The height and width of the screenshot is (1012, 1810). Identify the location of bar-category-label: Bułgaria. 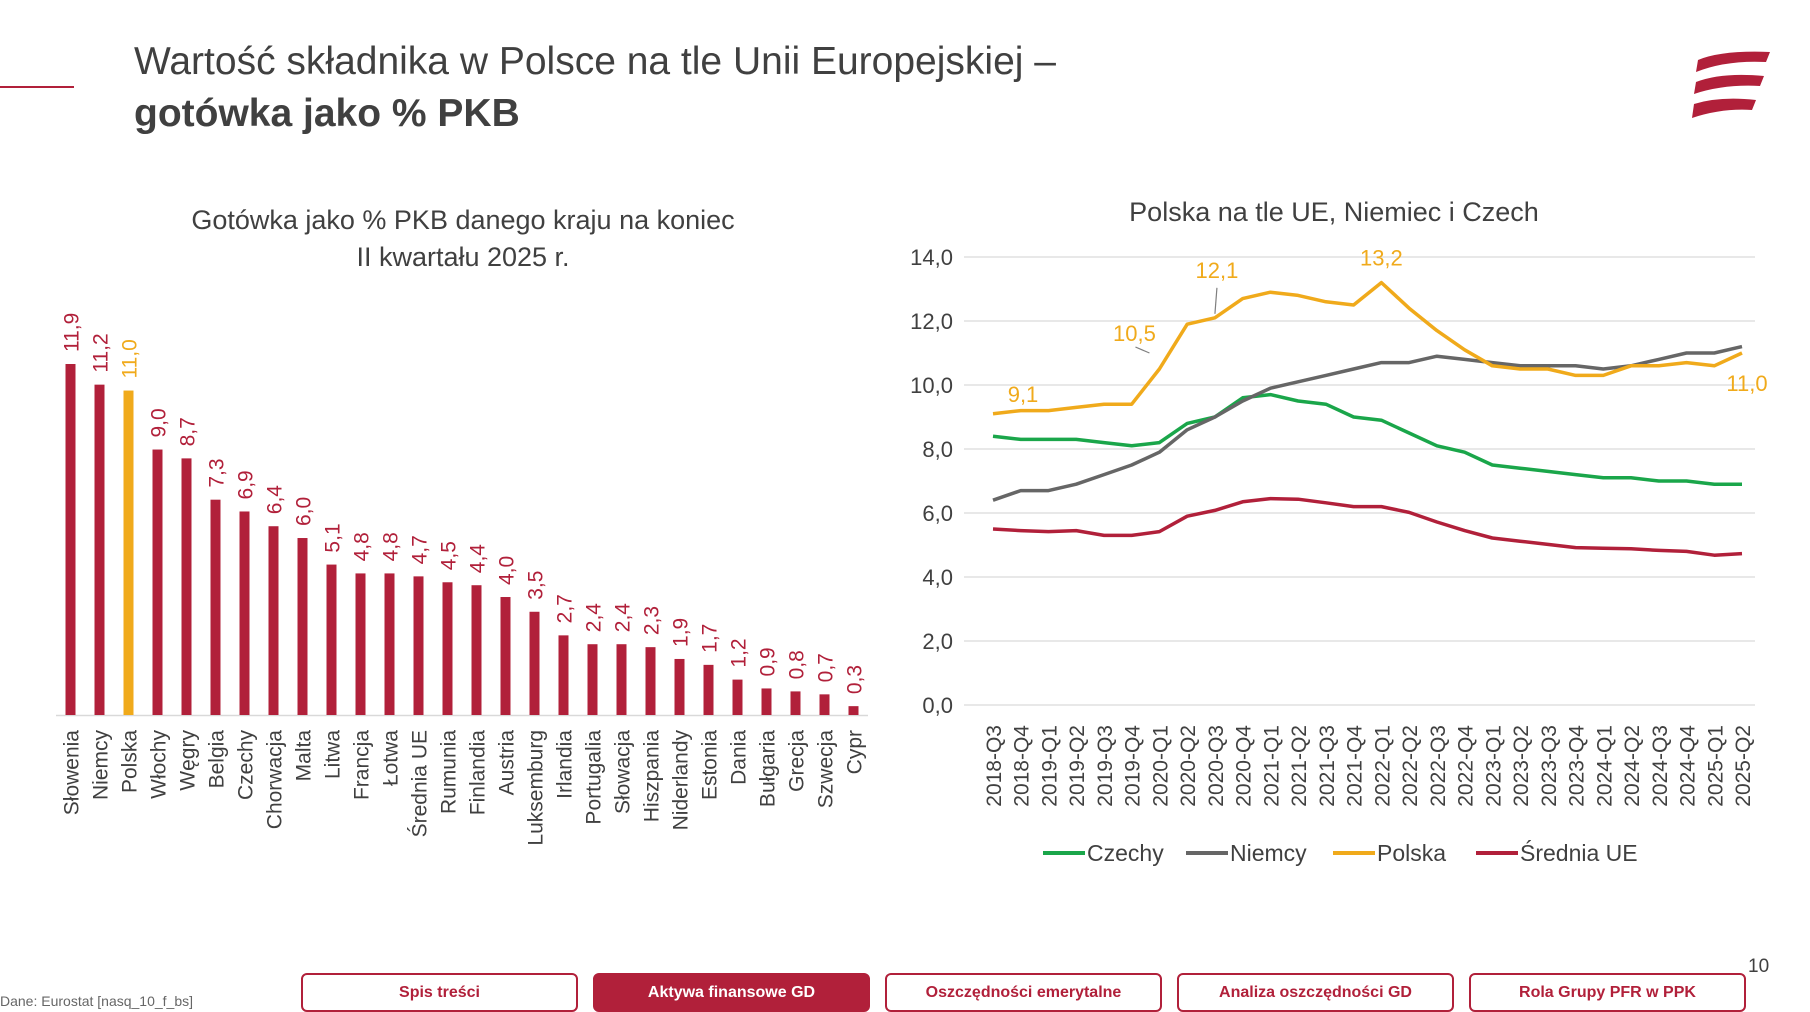
(768, 768).